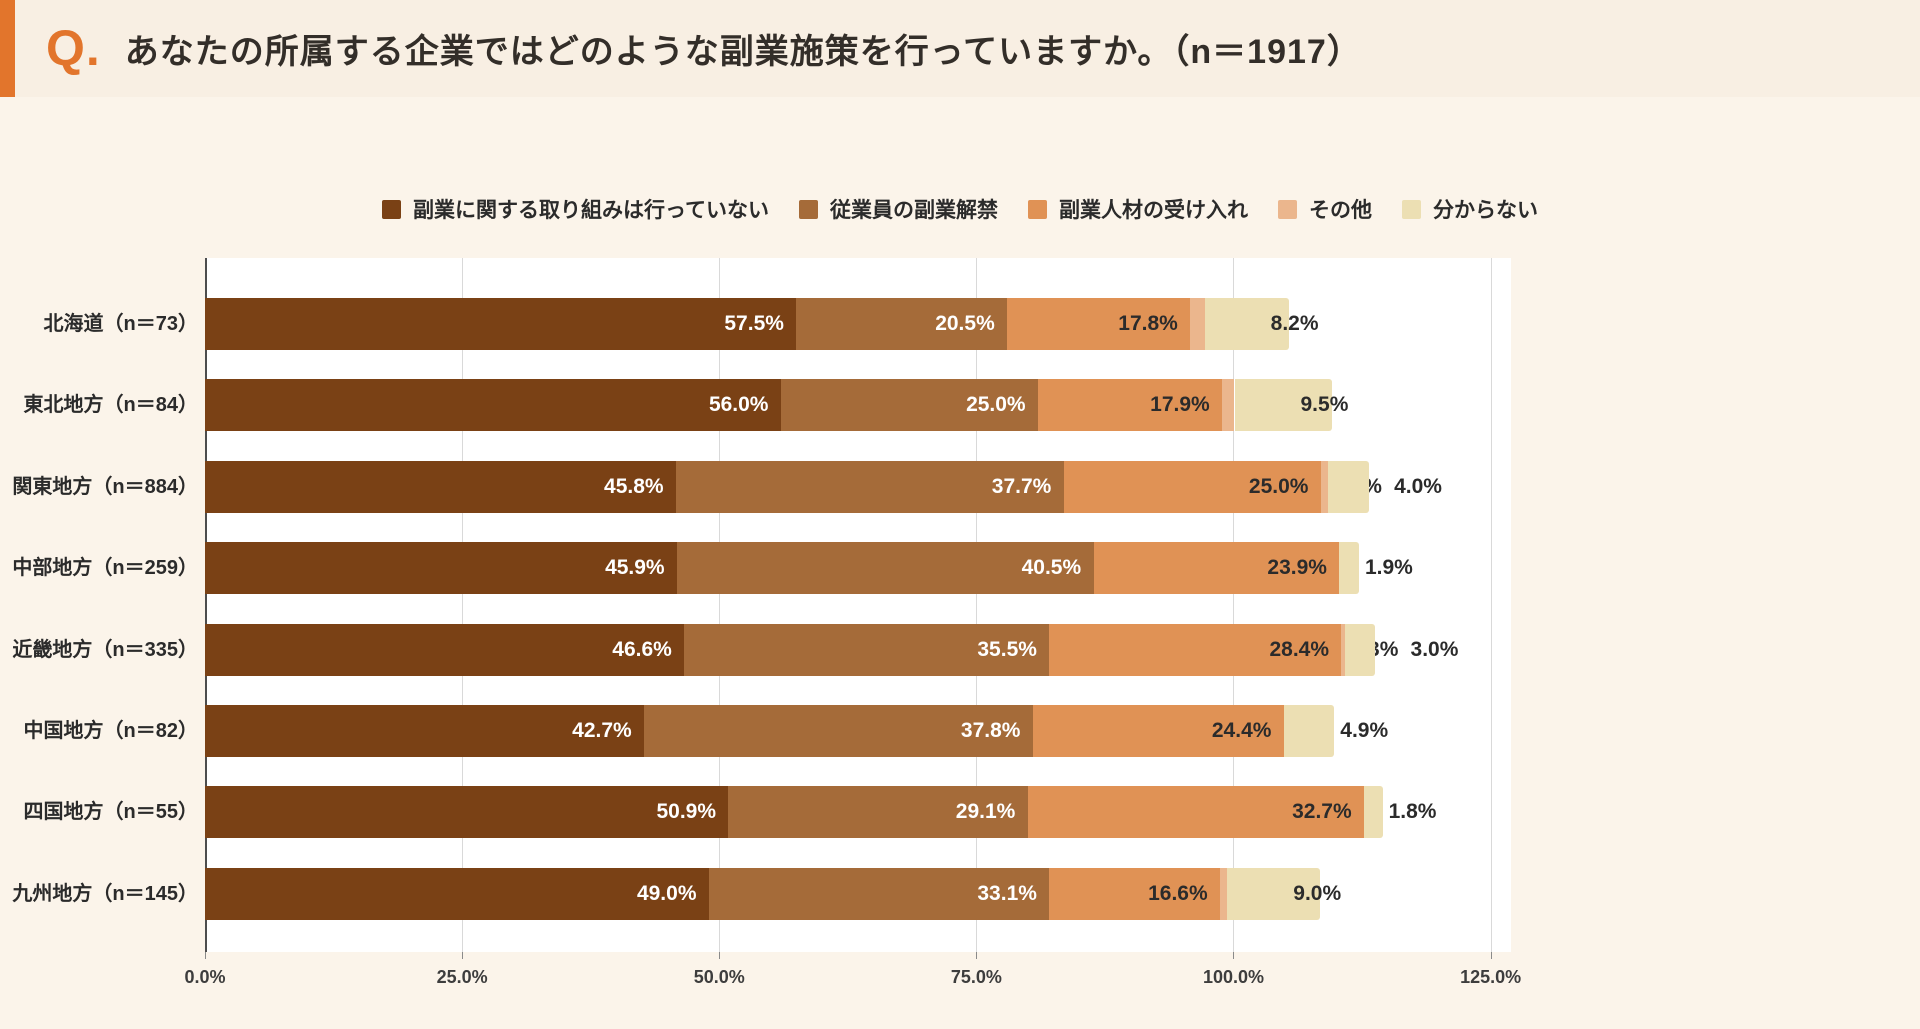 The image size is (1920, 1029). Describe the element at coordinates (110, 812) in the screenshot. I see `category-label: 四国地方（n＝55）` at that location.